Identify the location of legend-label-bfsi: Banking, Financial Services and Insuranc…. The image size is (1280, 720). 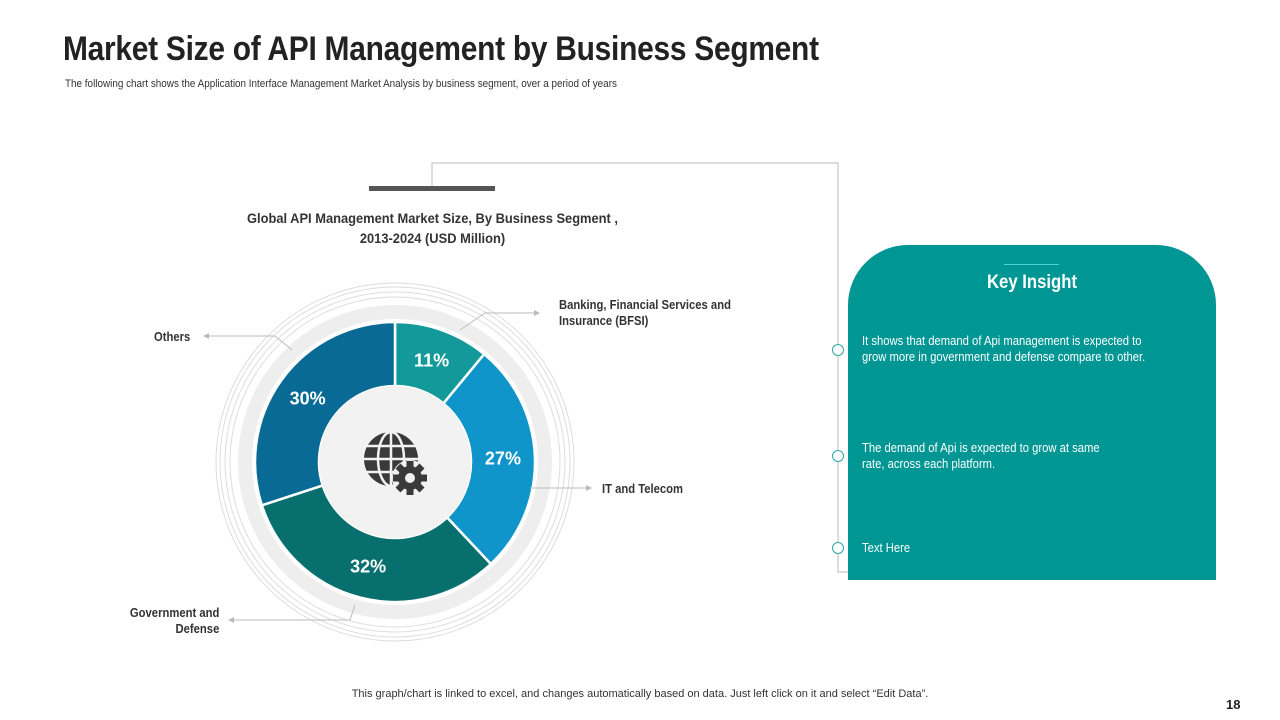
(645, 313).